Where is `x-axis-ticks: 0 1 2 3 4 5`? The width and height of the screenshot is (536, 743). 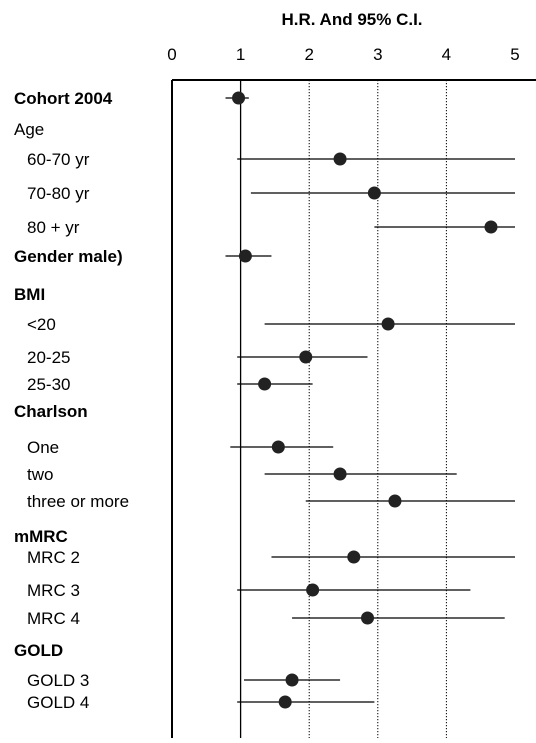 x-axis-ticks: 0 1 2 3 4 5 is located at coordinates (343, 54).